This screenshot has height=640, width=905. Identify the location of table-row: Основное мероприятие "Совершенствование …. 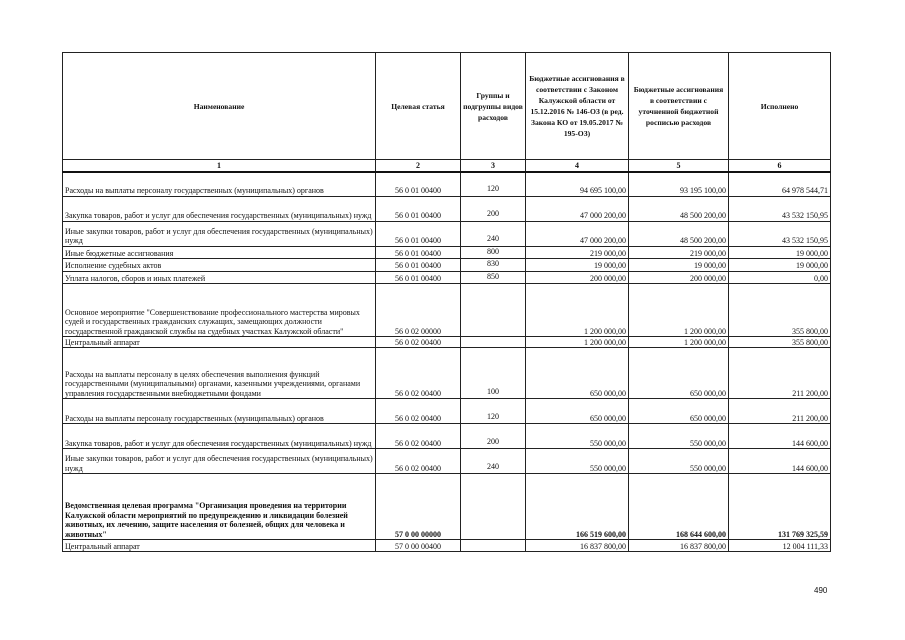
(446, 310).